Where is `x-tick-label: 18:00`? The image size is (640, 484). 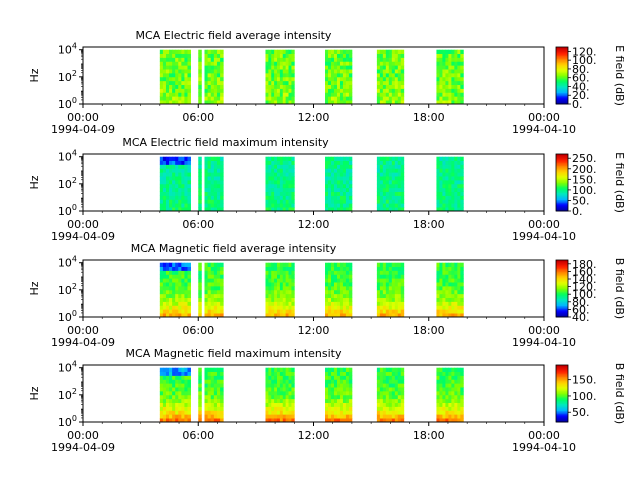
x-tick-label: 18:00 is located at coordinates (429, 224).